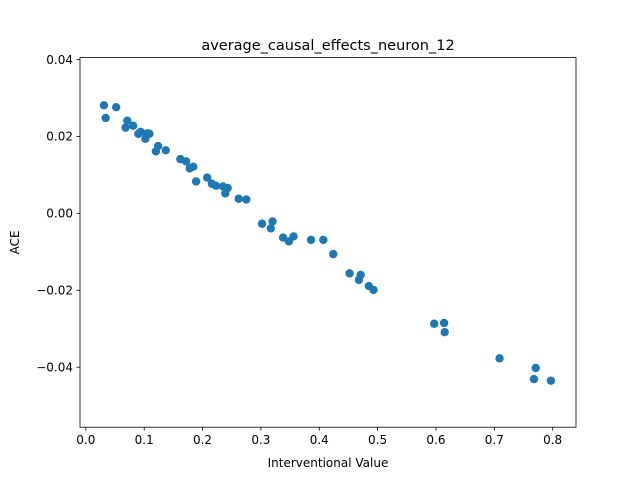 Image resolution: width=640 pixels, height=480 pixels. What do you see at coordinates (59, 60) in the screenshot?
I see `y-tick-label: 0.04` at bounding box center [59, 60].